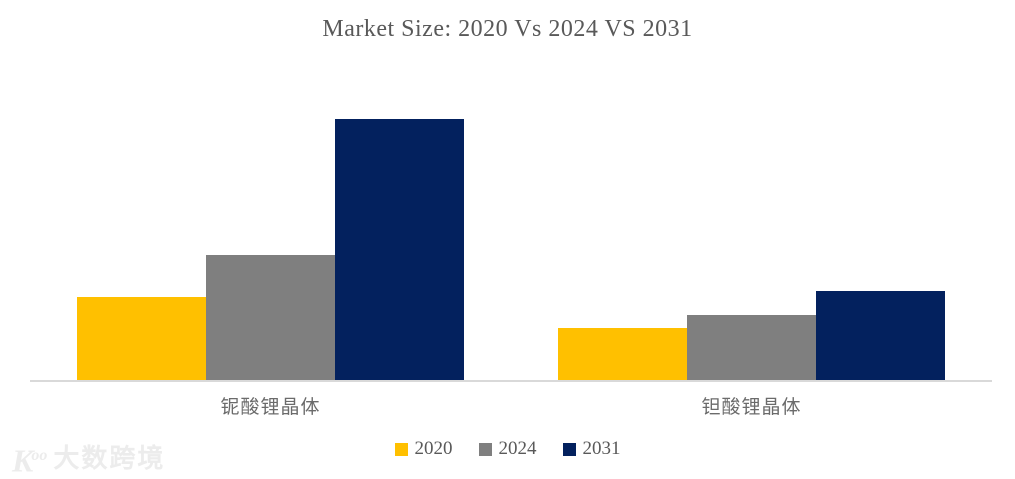  I want to click on x-axis-labels: 铌酸锂晶体 钽酸锂晶体, so click(511, 405).